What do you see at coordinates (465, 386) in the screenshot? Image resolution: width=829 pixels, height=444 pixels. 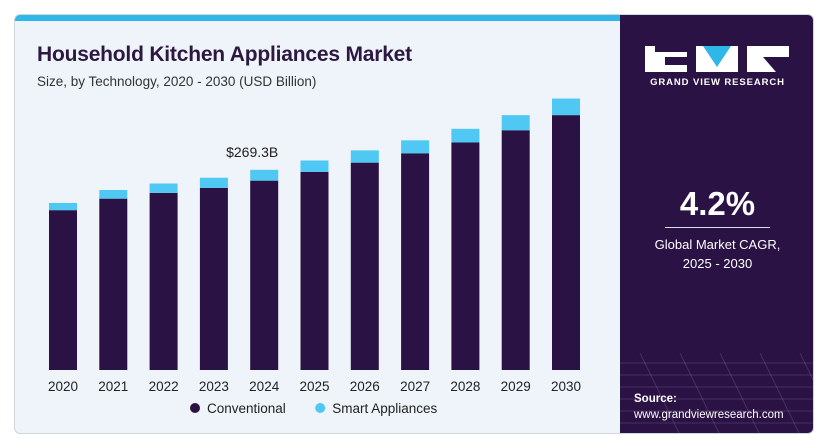 I see `x-tick-label: 2028` at bounding box center [465, 386].